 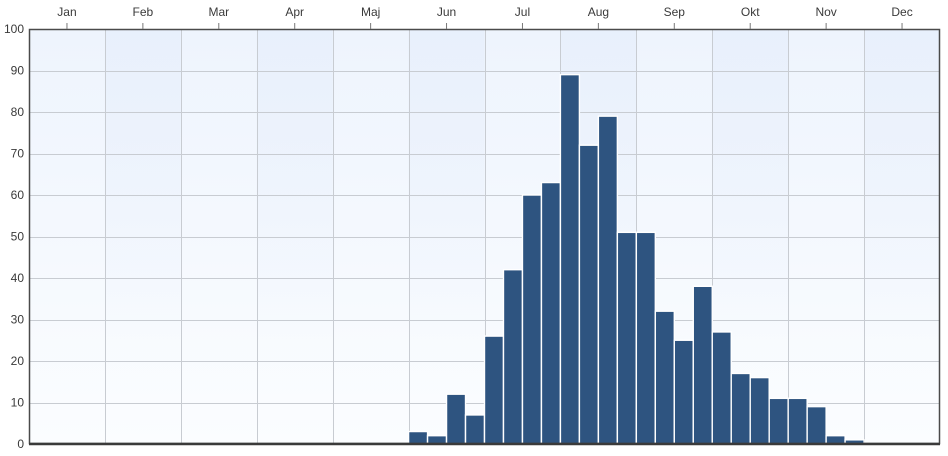 I want to click on month-label-aug: Aug, so click(x=598, y=12).